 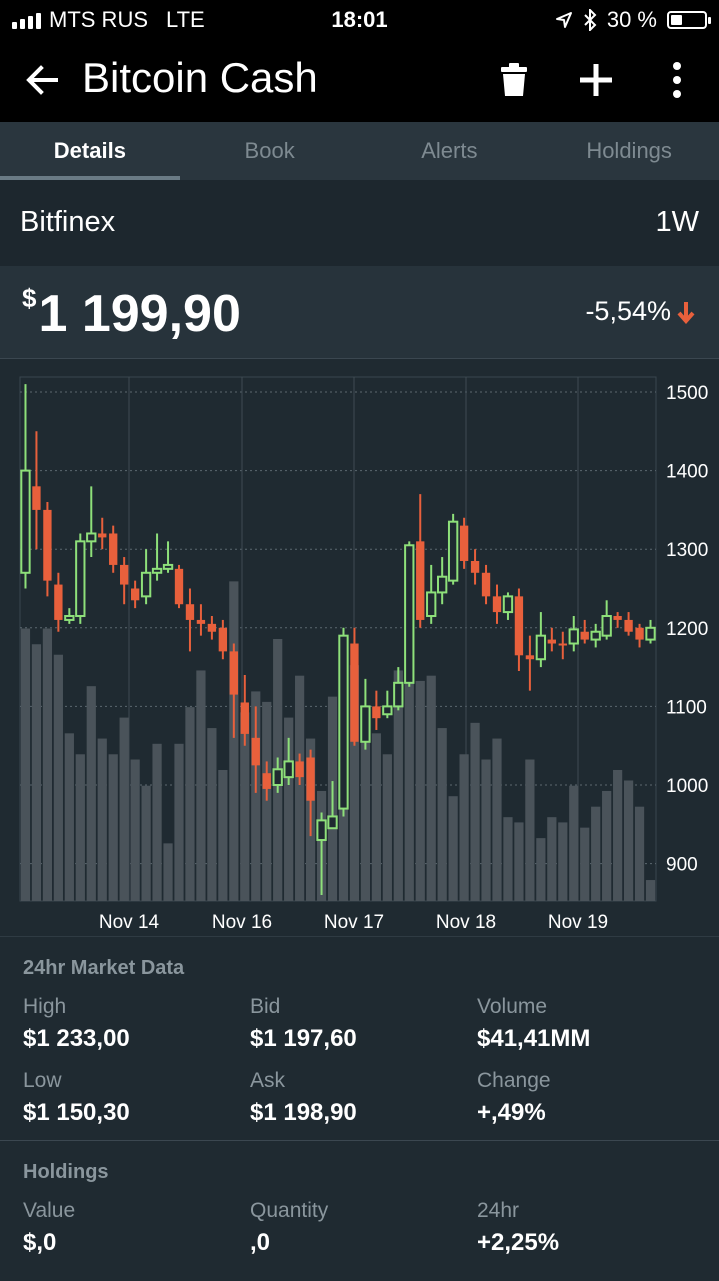 I want to click on volume-value: $41,41MM, so click(x=534, y=1038).